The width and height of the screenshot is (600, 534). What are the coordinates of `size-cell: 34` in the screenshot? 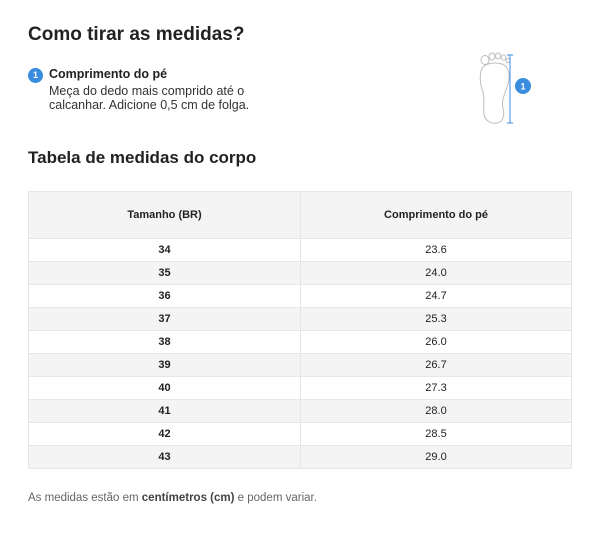 It's located at (164, 250).